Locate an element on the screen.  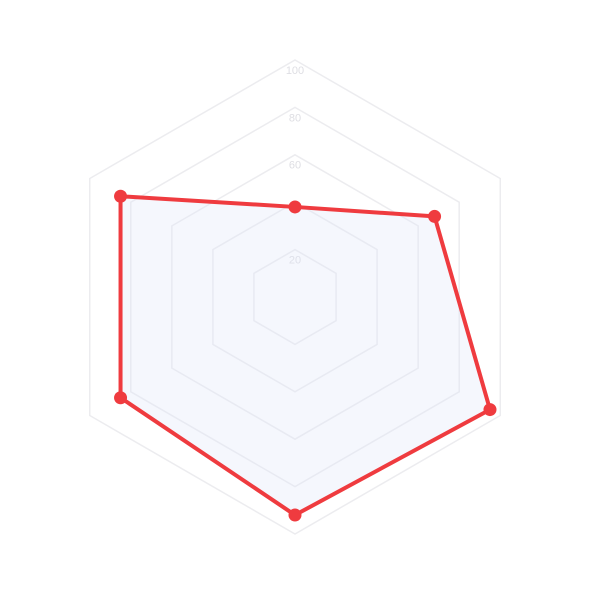
tick-label-100: 100 is located at coordinates (295, 71).